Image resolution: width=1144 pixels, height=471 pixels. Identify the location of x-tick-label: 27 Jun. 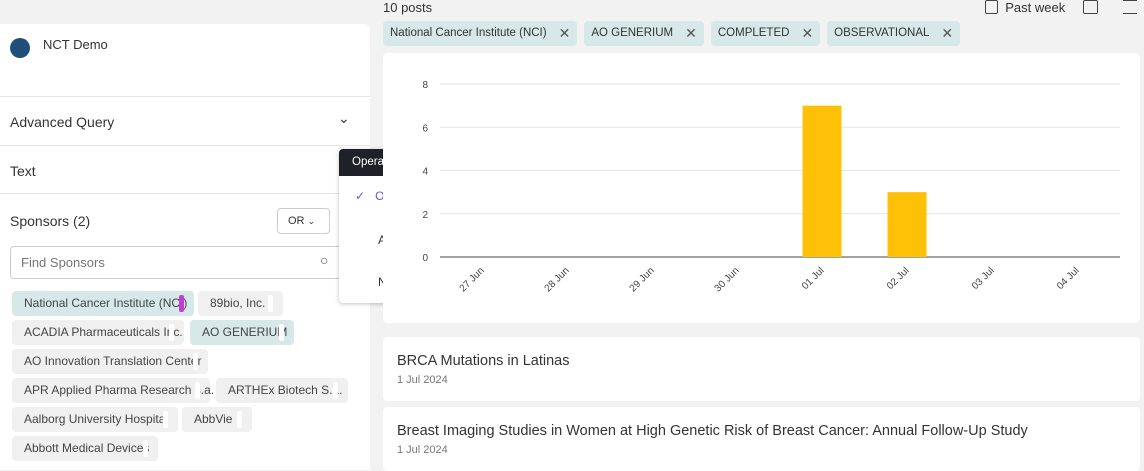
(472, 279).